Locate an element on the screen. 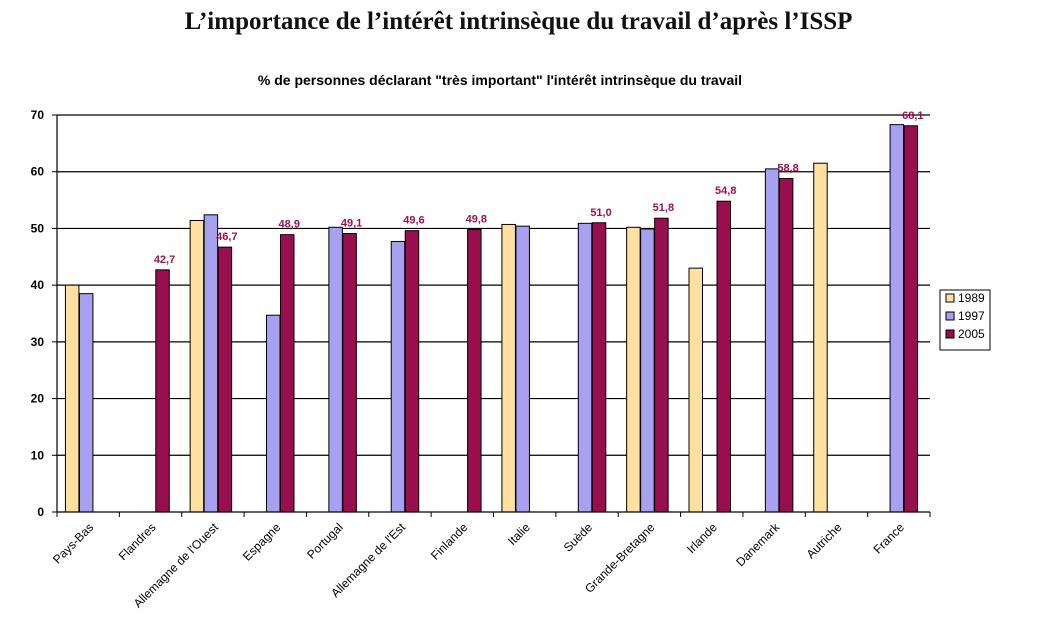  legend-label-1989: 1989 is located at coordinates (971, 298).